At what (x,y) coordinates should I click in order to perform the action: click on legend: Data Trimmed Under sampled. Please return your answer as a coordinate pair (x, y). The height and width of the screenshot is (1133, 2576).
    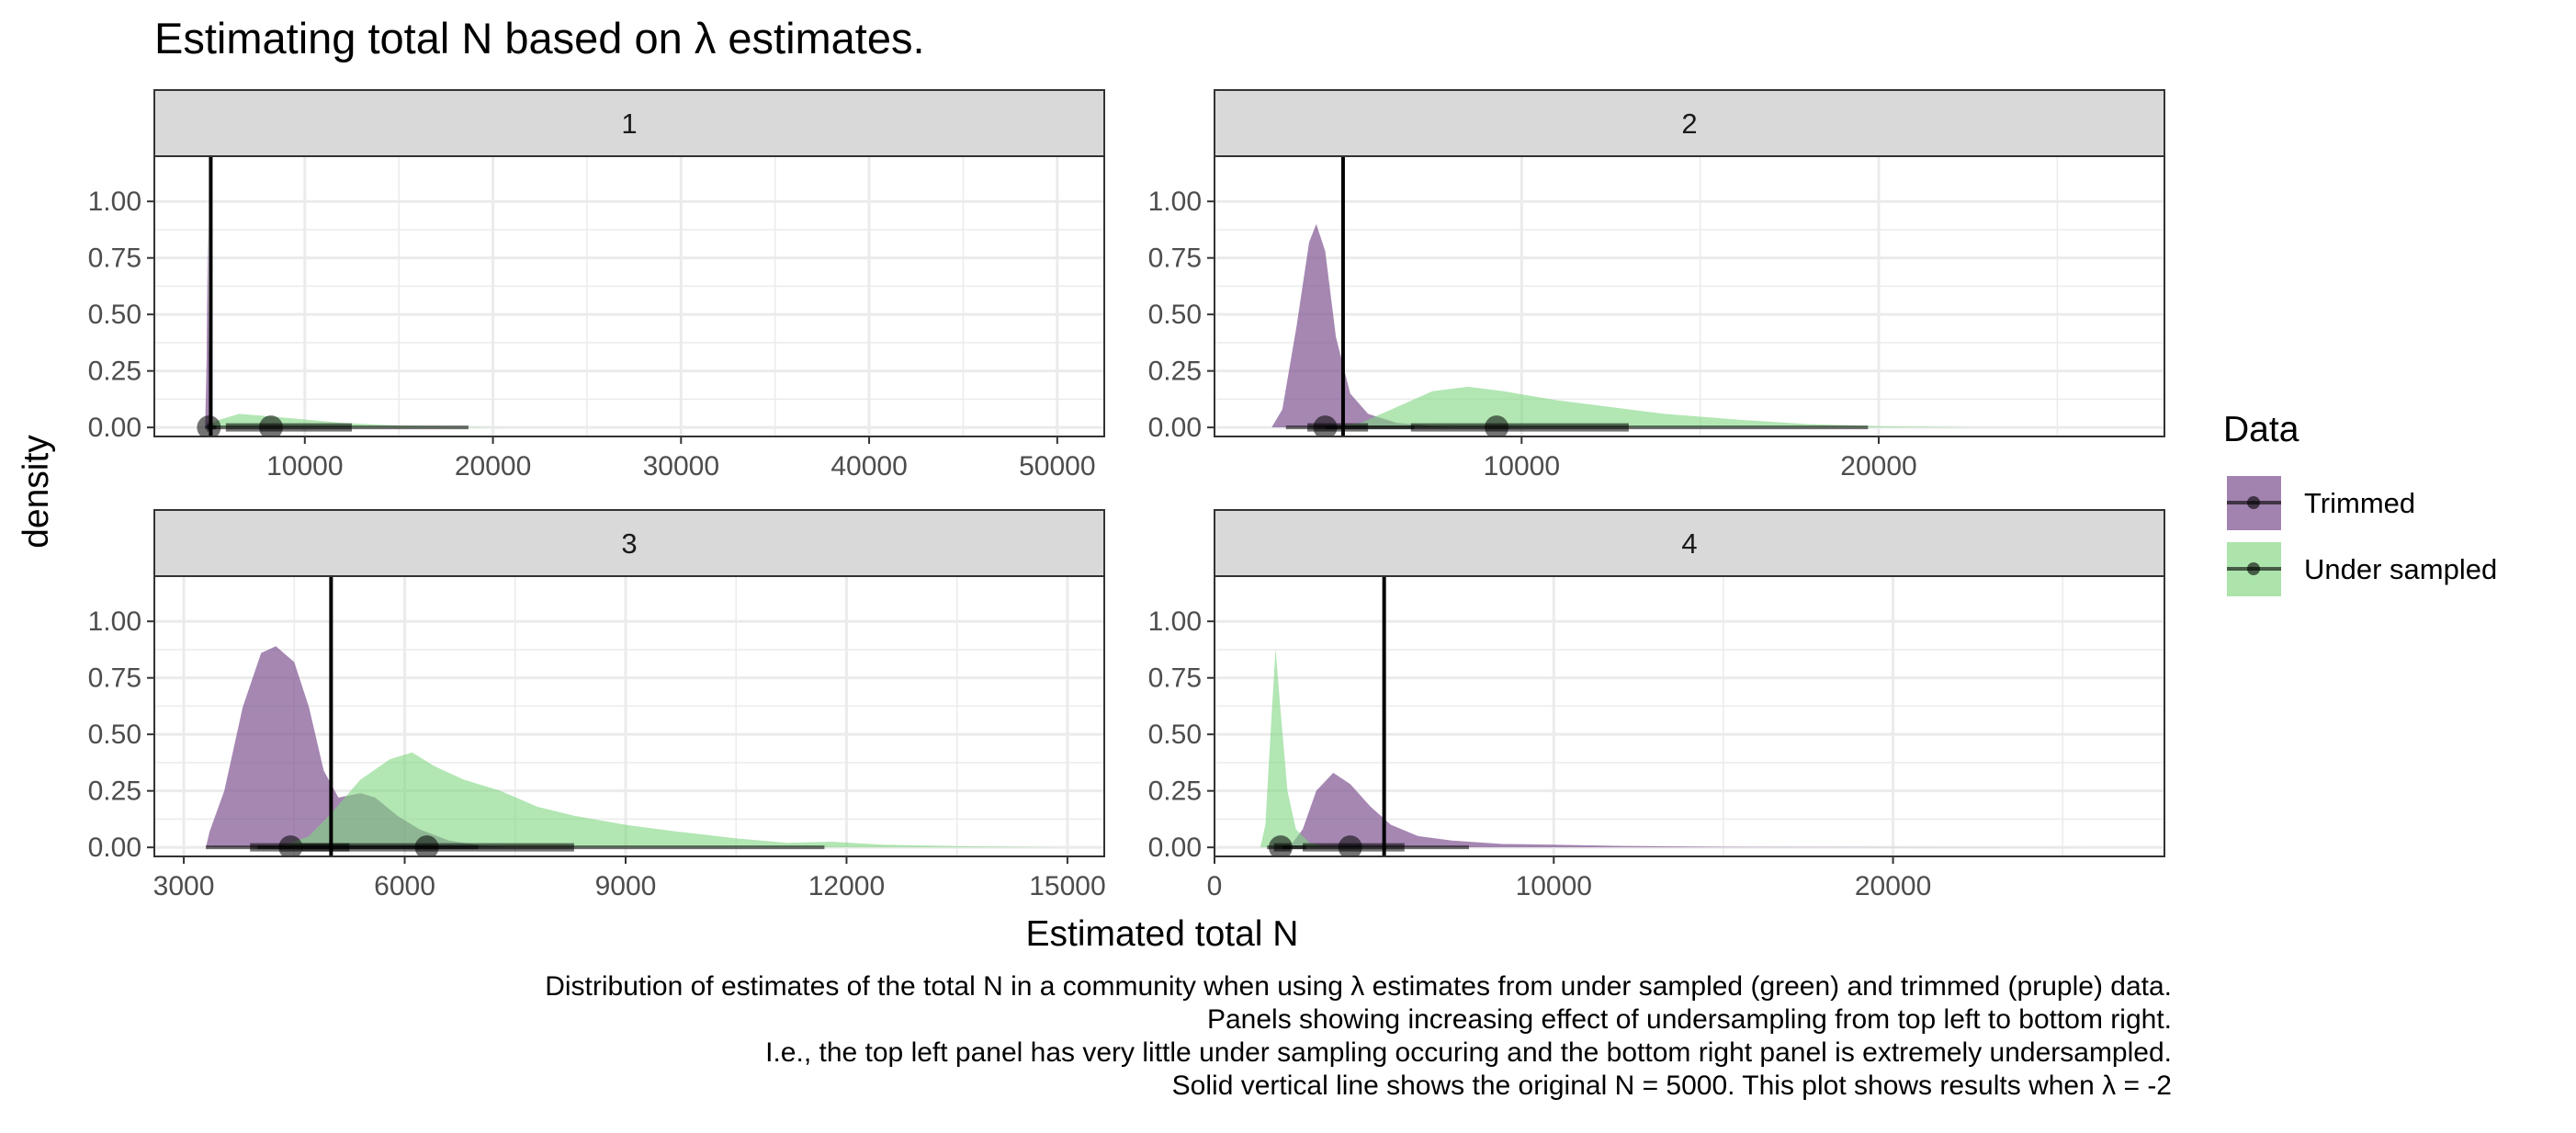
    Looking at the image, I should click on (2360, 503).